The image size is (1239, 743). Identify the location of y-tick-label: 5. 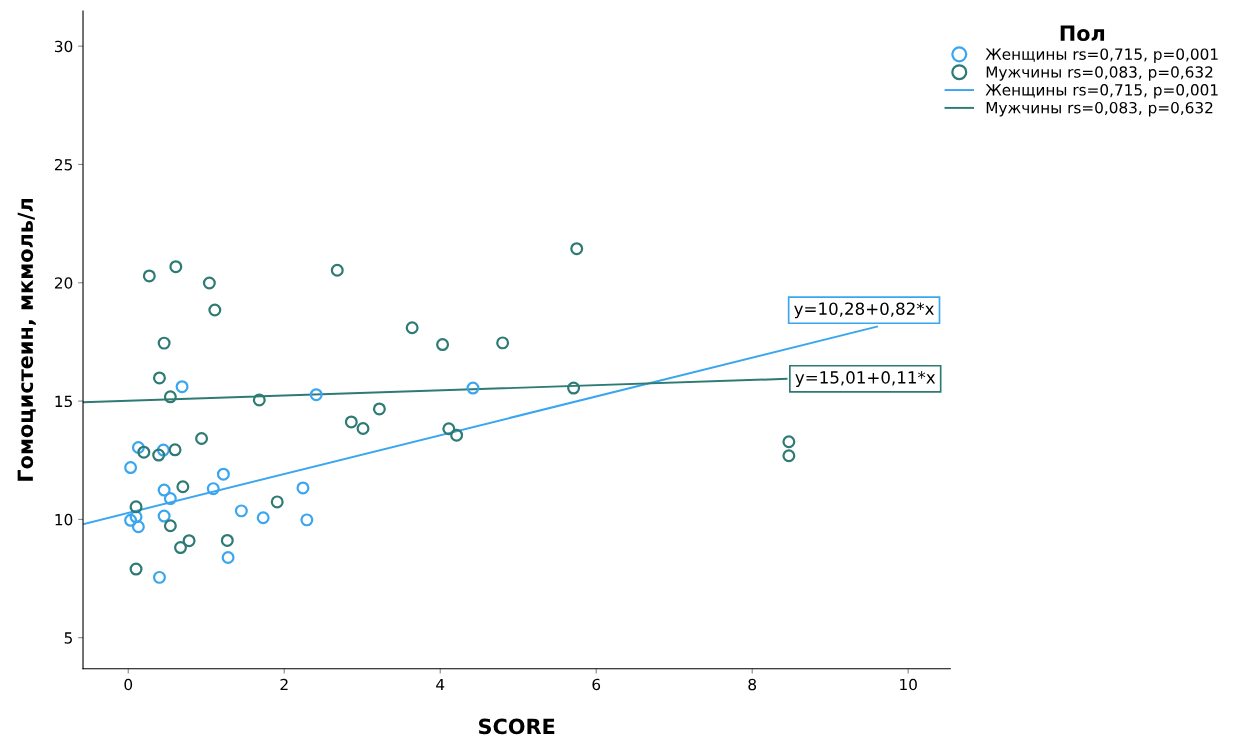
(68, 638).